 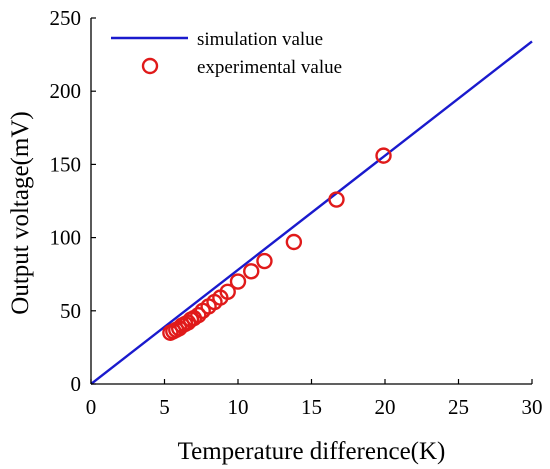 What do you see at coordinates (91, 407) in the screenshot?
I see `x-tick-label: 0` at bounding box center [91, 407].